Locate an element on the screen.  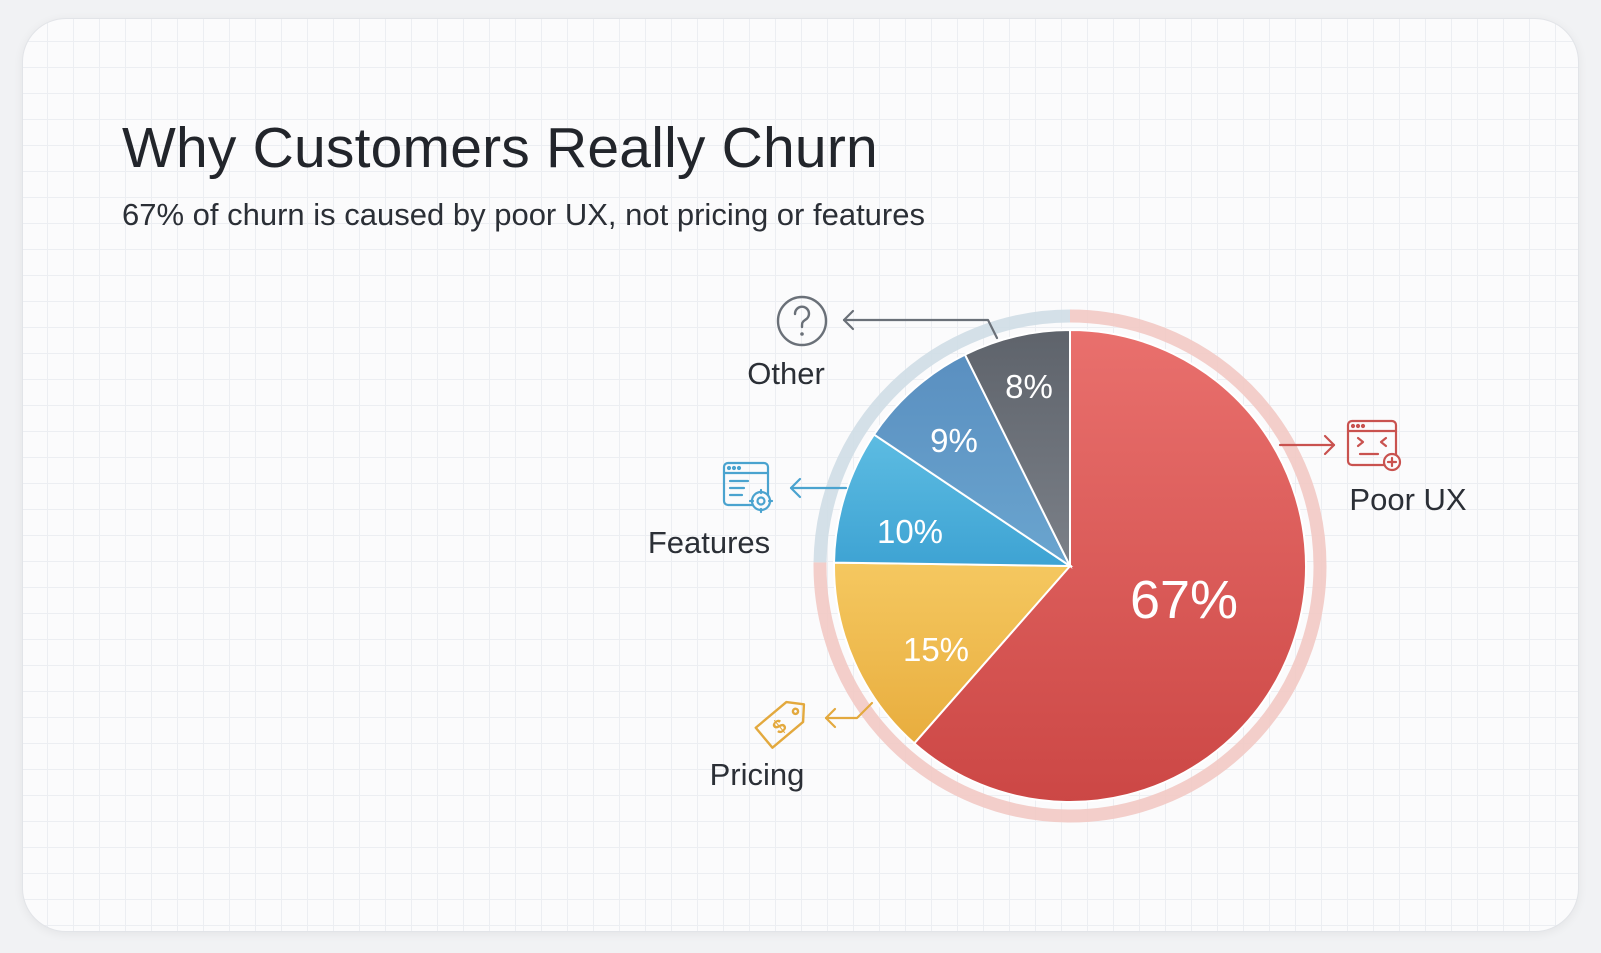
data-label-features: 10% is located at coordinates (910, 531).